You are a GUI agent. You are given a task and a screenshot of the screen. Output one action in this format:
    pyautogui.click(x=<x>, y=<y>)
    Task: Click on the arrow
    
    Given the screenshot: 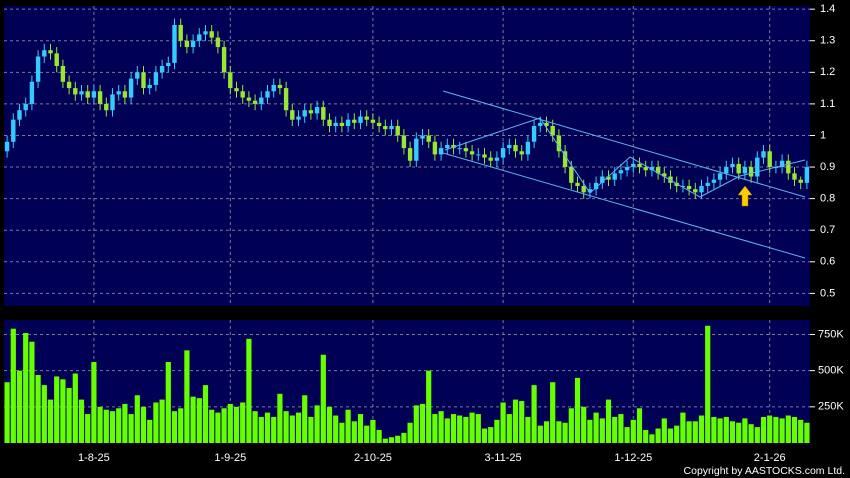 What is the action you would take?
    pyautogui.click(x=745, y=196)
    